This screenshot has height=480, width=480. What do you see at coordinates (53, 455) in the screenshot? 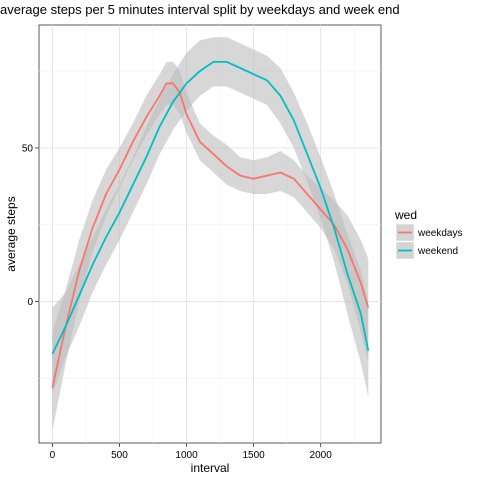
I see `x-tick-label: 0` at bounding box center [53, 455].